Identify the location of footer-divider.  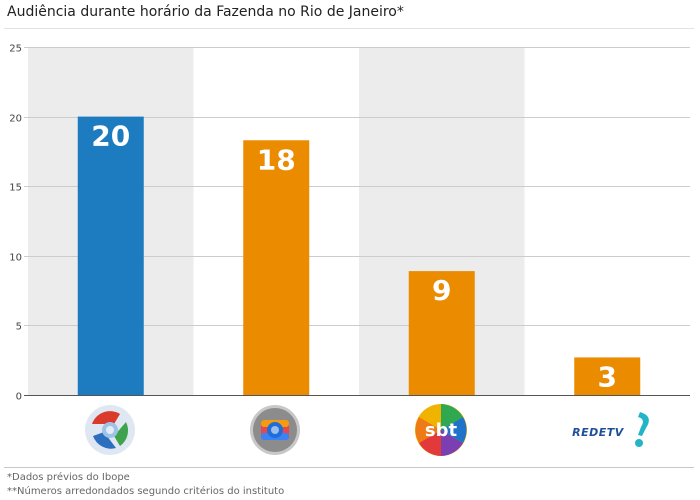
(349, 467).